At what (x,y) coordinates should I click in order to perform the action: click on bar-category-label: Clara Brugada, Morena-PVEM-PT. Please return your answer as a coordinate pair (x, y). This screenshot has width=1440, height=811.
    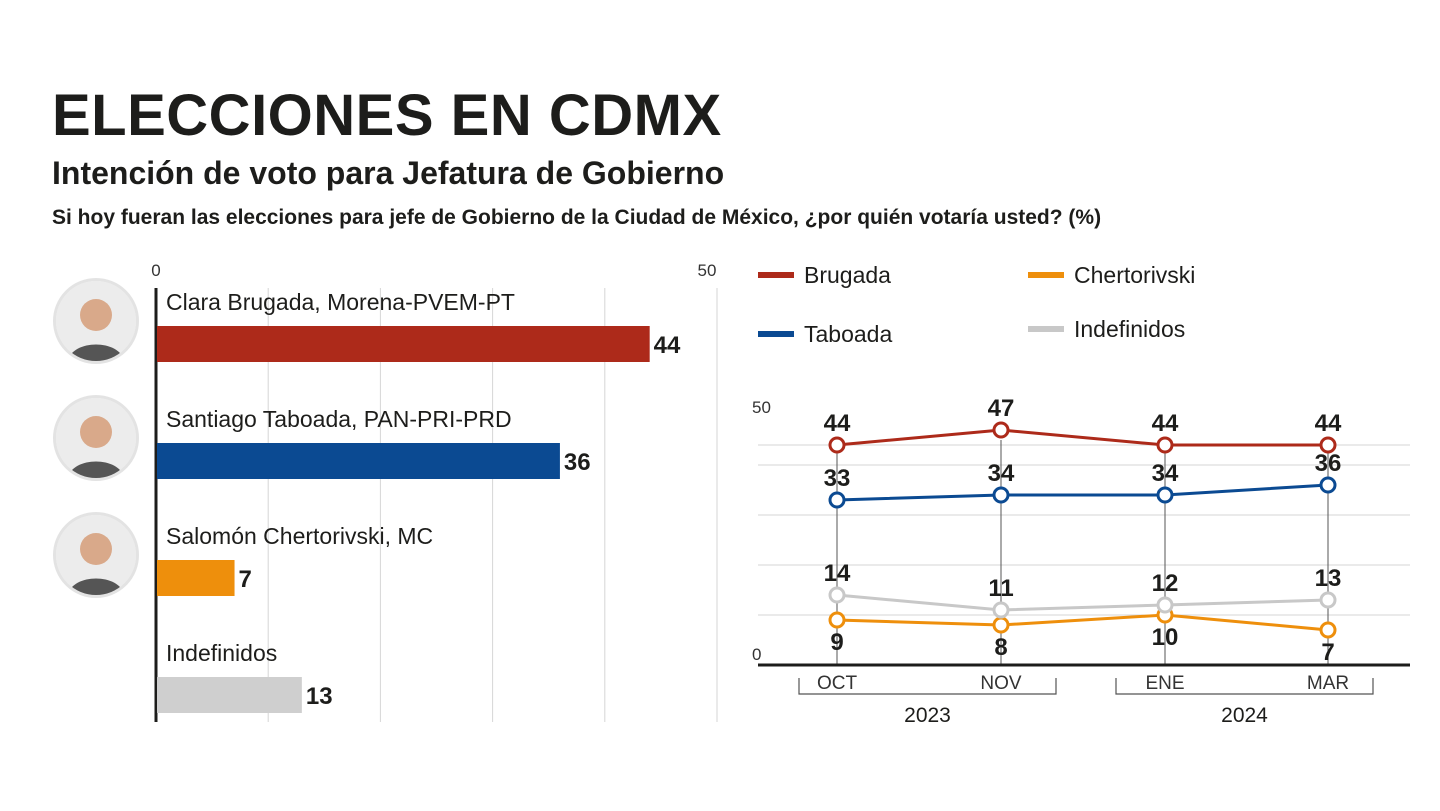
    Looking at the image, I should click on (340, 302).